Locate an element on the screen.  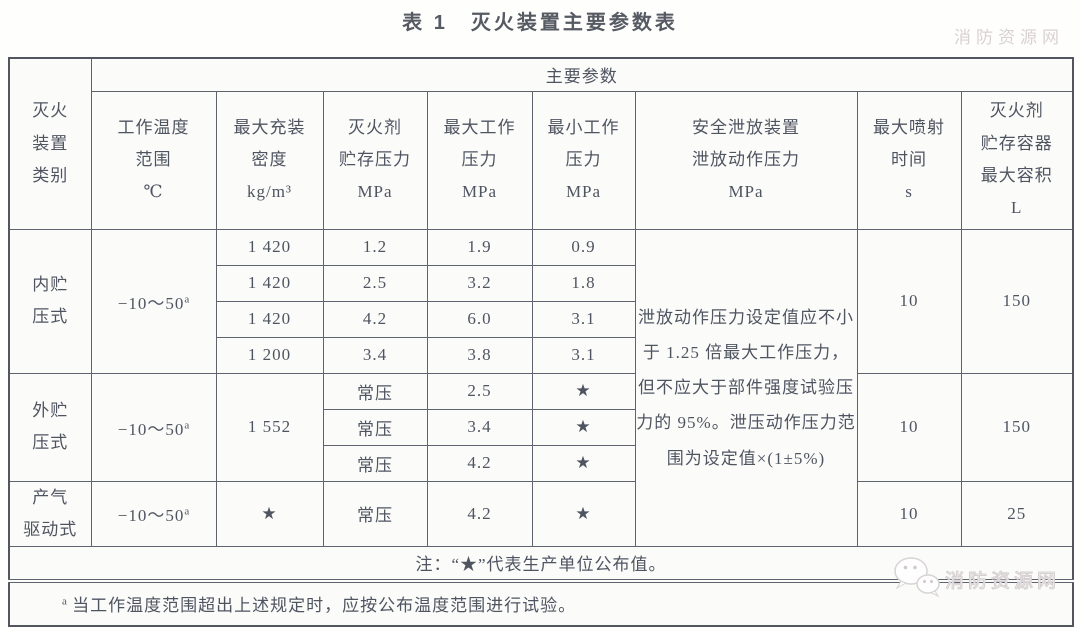
device-type-external-stored: 外贮 压式 is located at coordinates (50, 427).